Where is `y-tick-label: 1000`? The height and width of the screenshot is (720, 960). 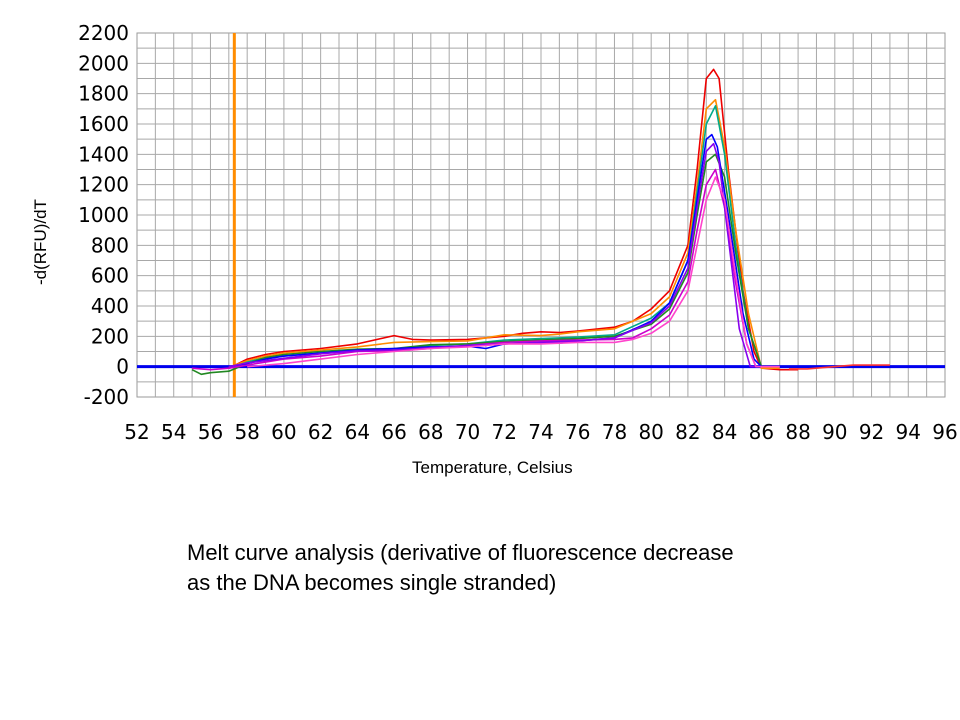
y-tick-label: 1000 is located at coordinates (103, 215).